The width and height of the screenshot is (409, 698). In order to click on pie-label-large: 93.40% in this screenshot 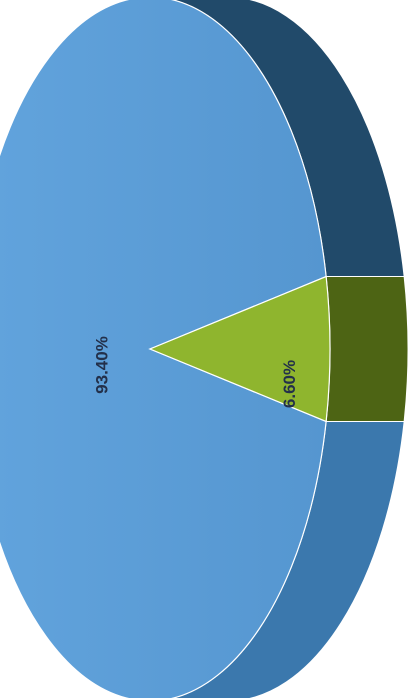, I will do `click(101, 365)`.